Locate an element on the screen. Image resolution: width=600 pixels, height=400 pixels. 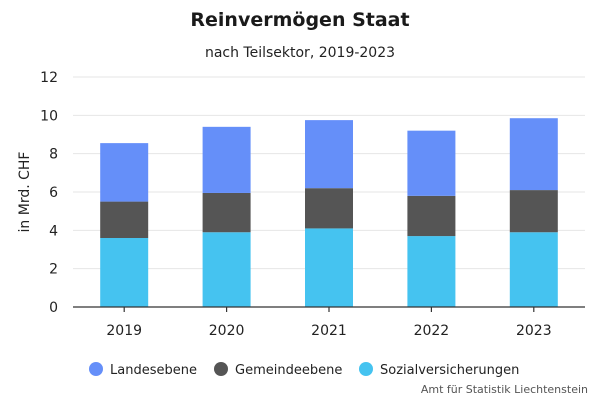
x-tick-label: 2023 is located at coordinates (534, 331).